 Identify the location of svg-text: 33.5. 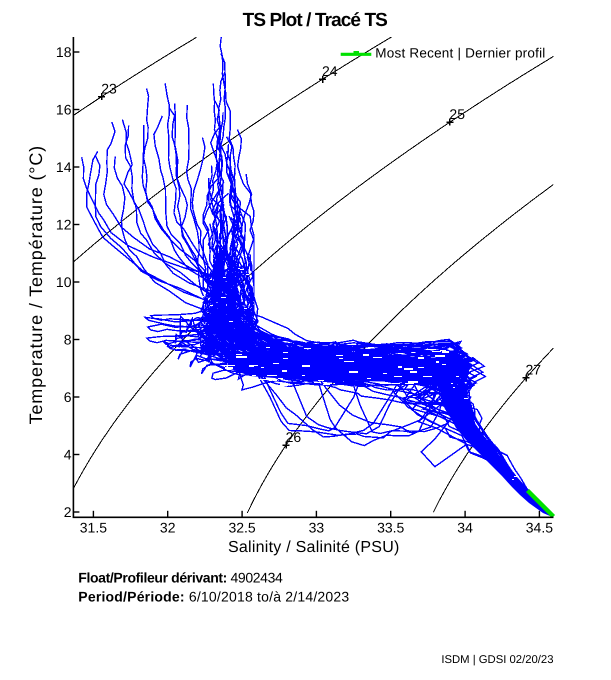
(390, 528).